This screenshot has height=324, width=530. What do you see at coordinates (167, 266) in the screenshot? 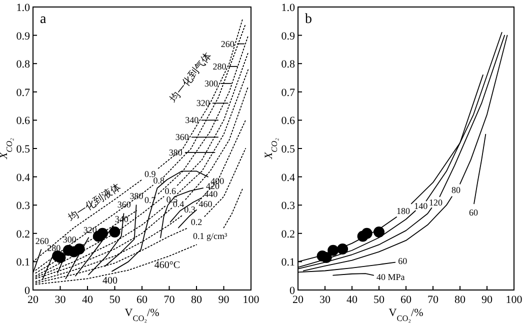
I see `annotation: 460°C` at bounding box center [167, 266].